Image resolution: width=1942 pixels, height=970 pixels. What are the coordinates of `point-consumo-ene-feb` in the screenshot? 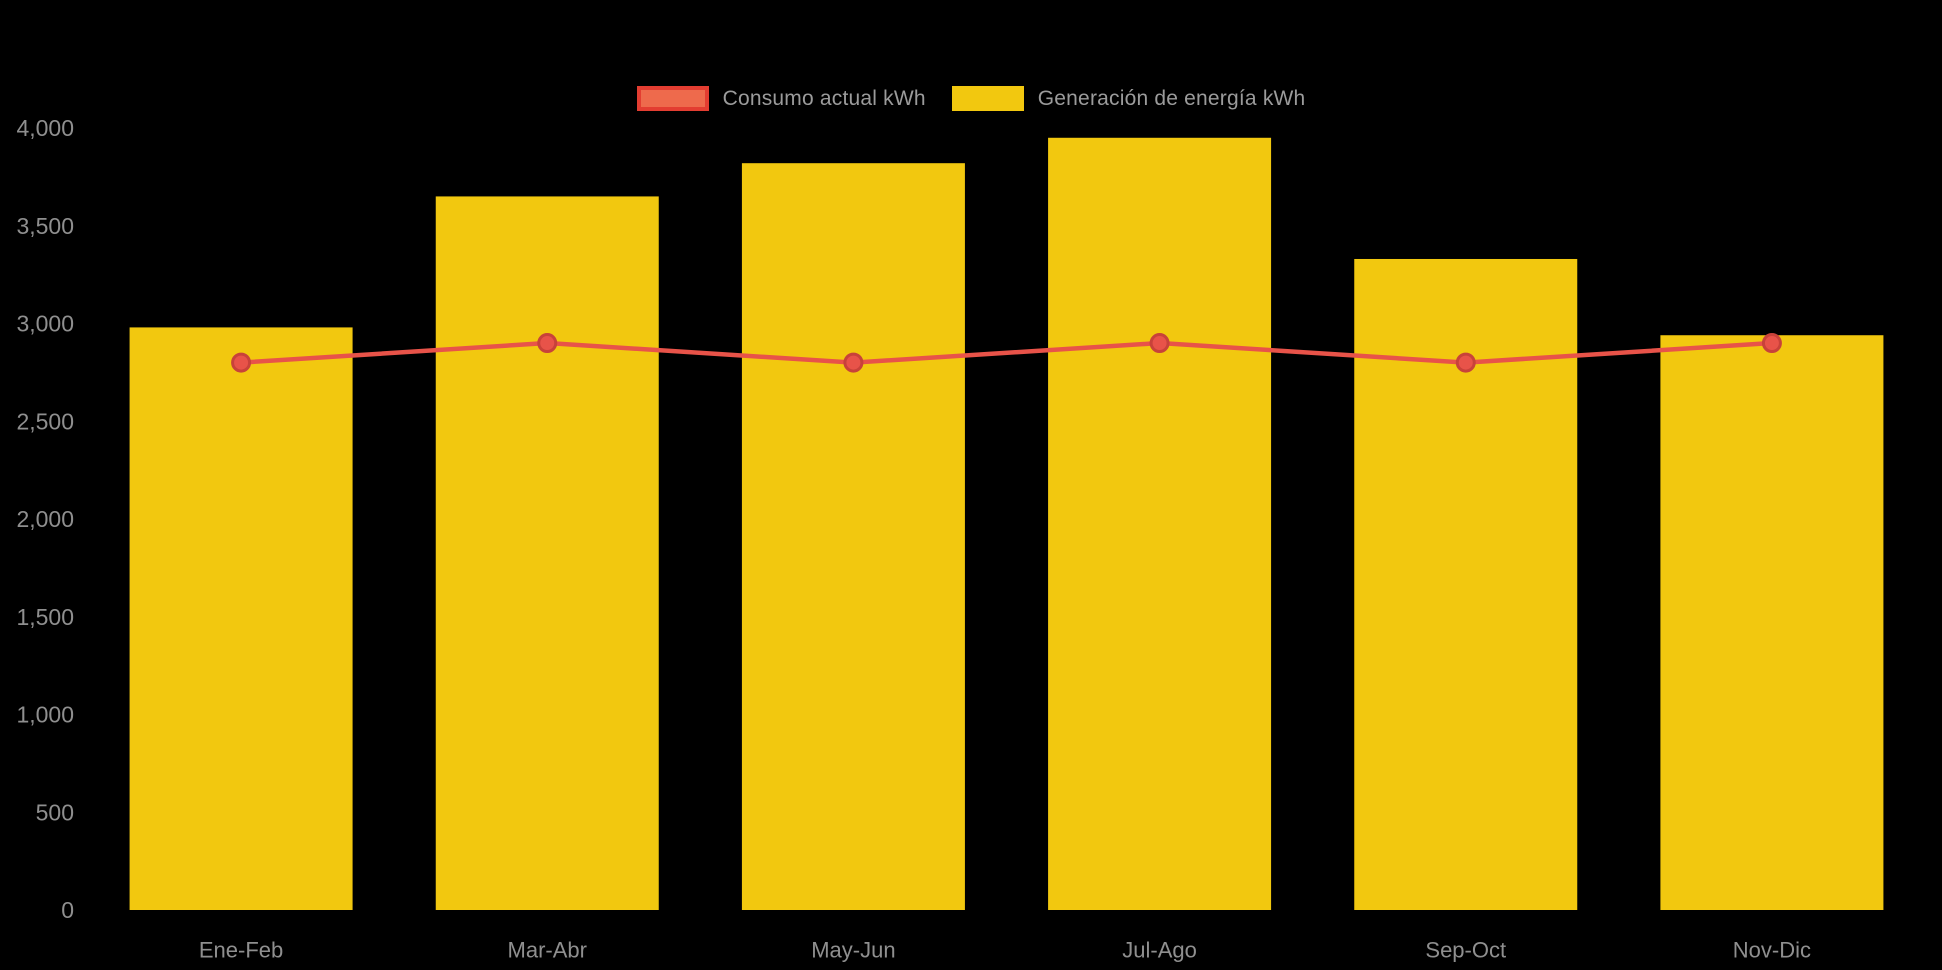 It's located at (241, 362).